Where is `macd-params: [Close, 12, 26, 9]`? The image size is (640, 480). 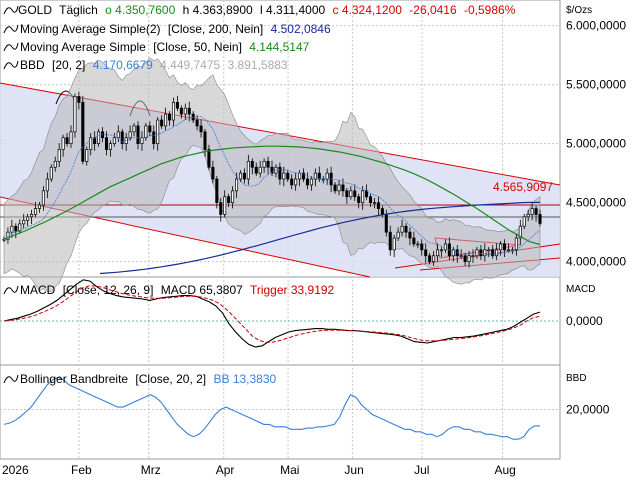
macd-params: [Close, 12, 26, 9] is located at coordinates (108, 290).